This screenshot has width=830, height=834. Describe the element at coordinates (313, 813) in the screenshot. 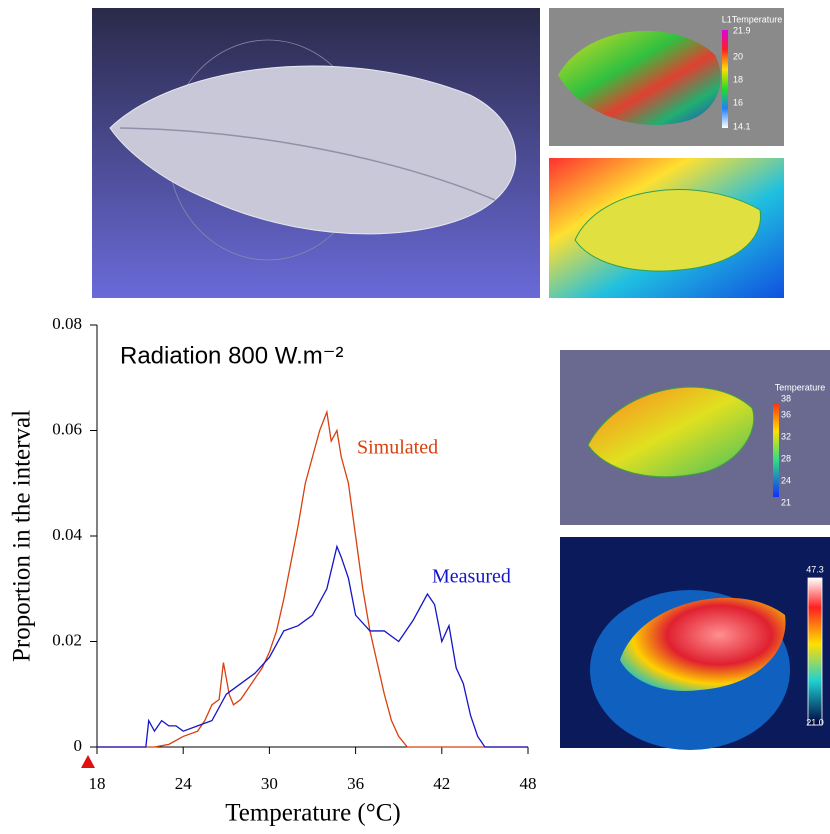

I see `x-axis-label: Temperature (°C)` at that location.